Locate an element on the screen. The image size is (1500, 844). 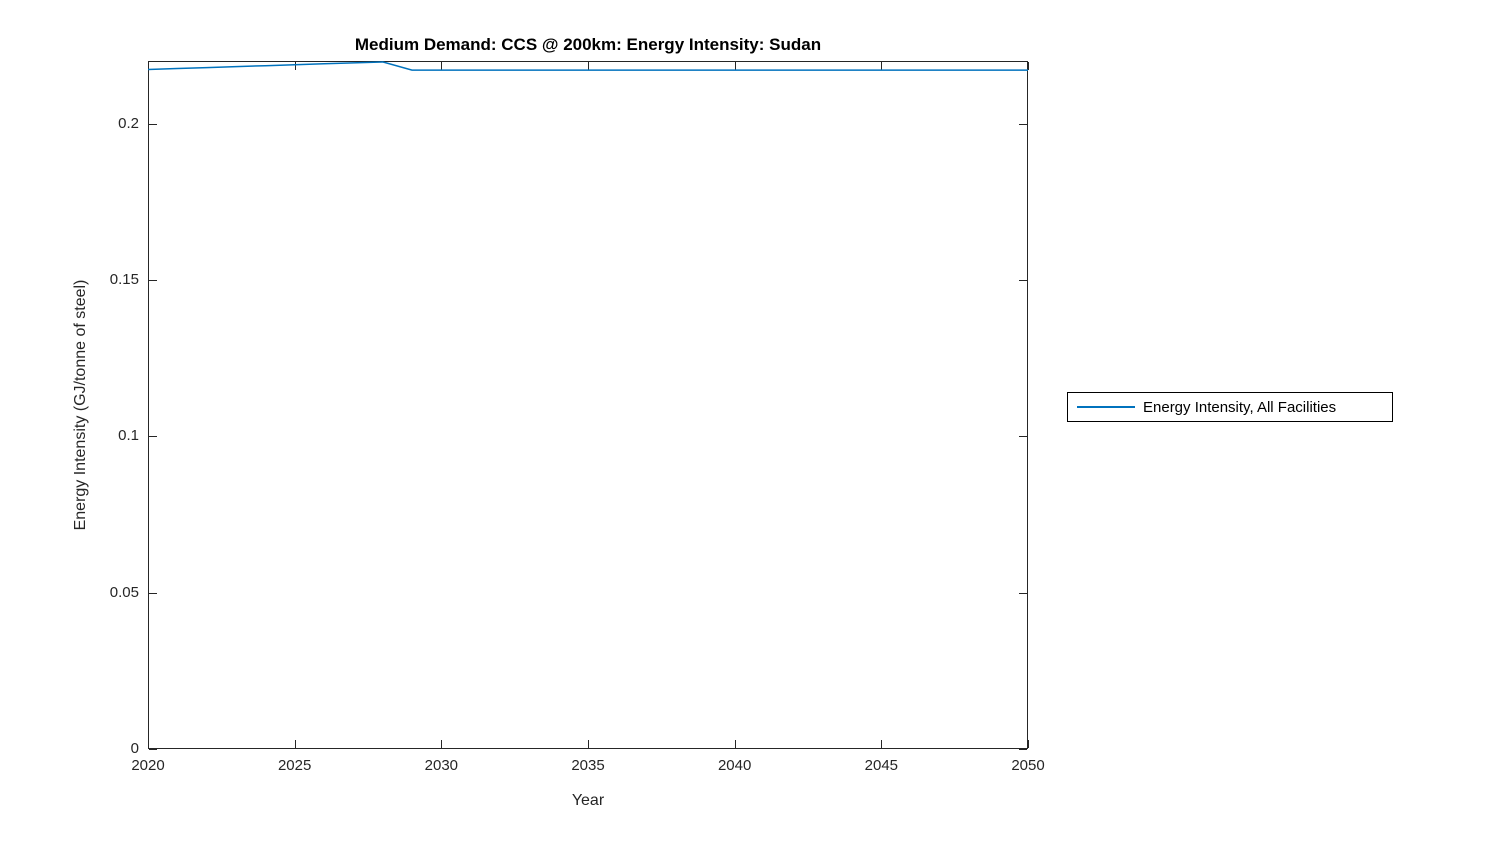
x-tick-label: 2030 is located at coordinates (441, 765).